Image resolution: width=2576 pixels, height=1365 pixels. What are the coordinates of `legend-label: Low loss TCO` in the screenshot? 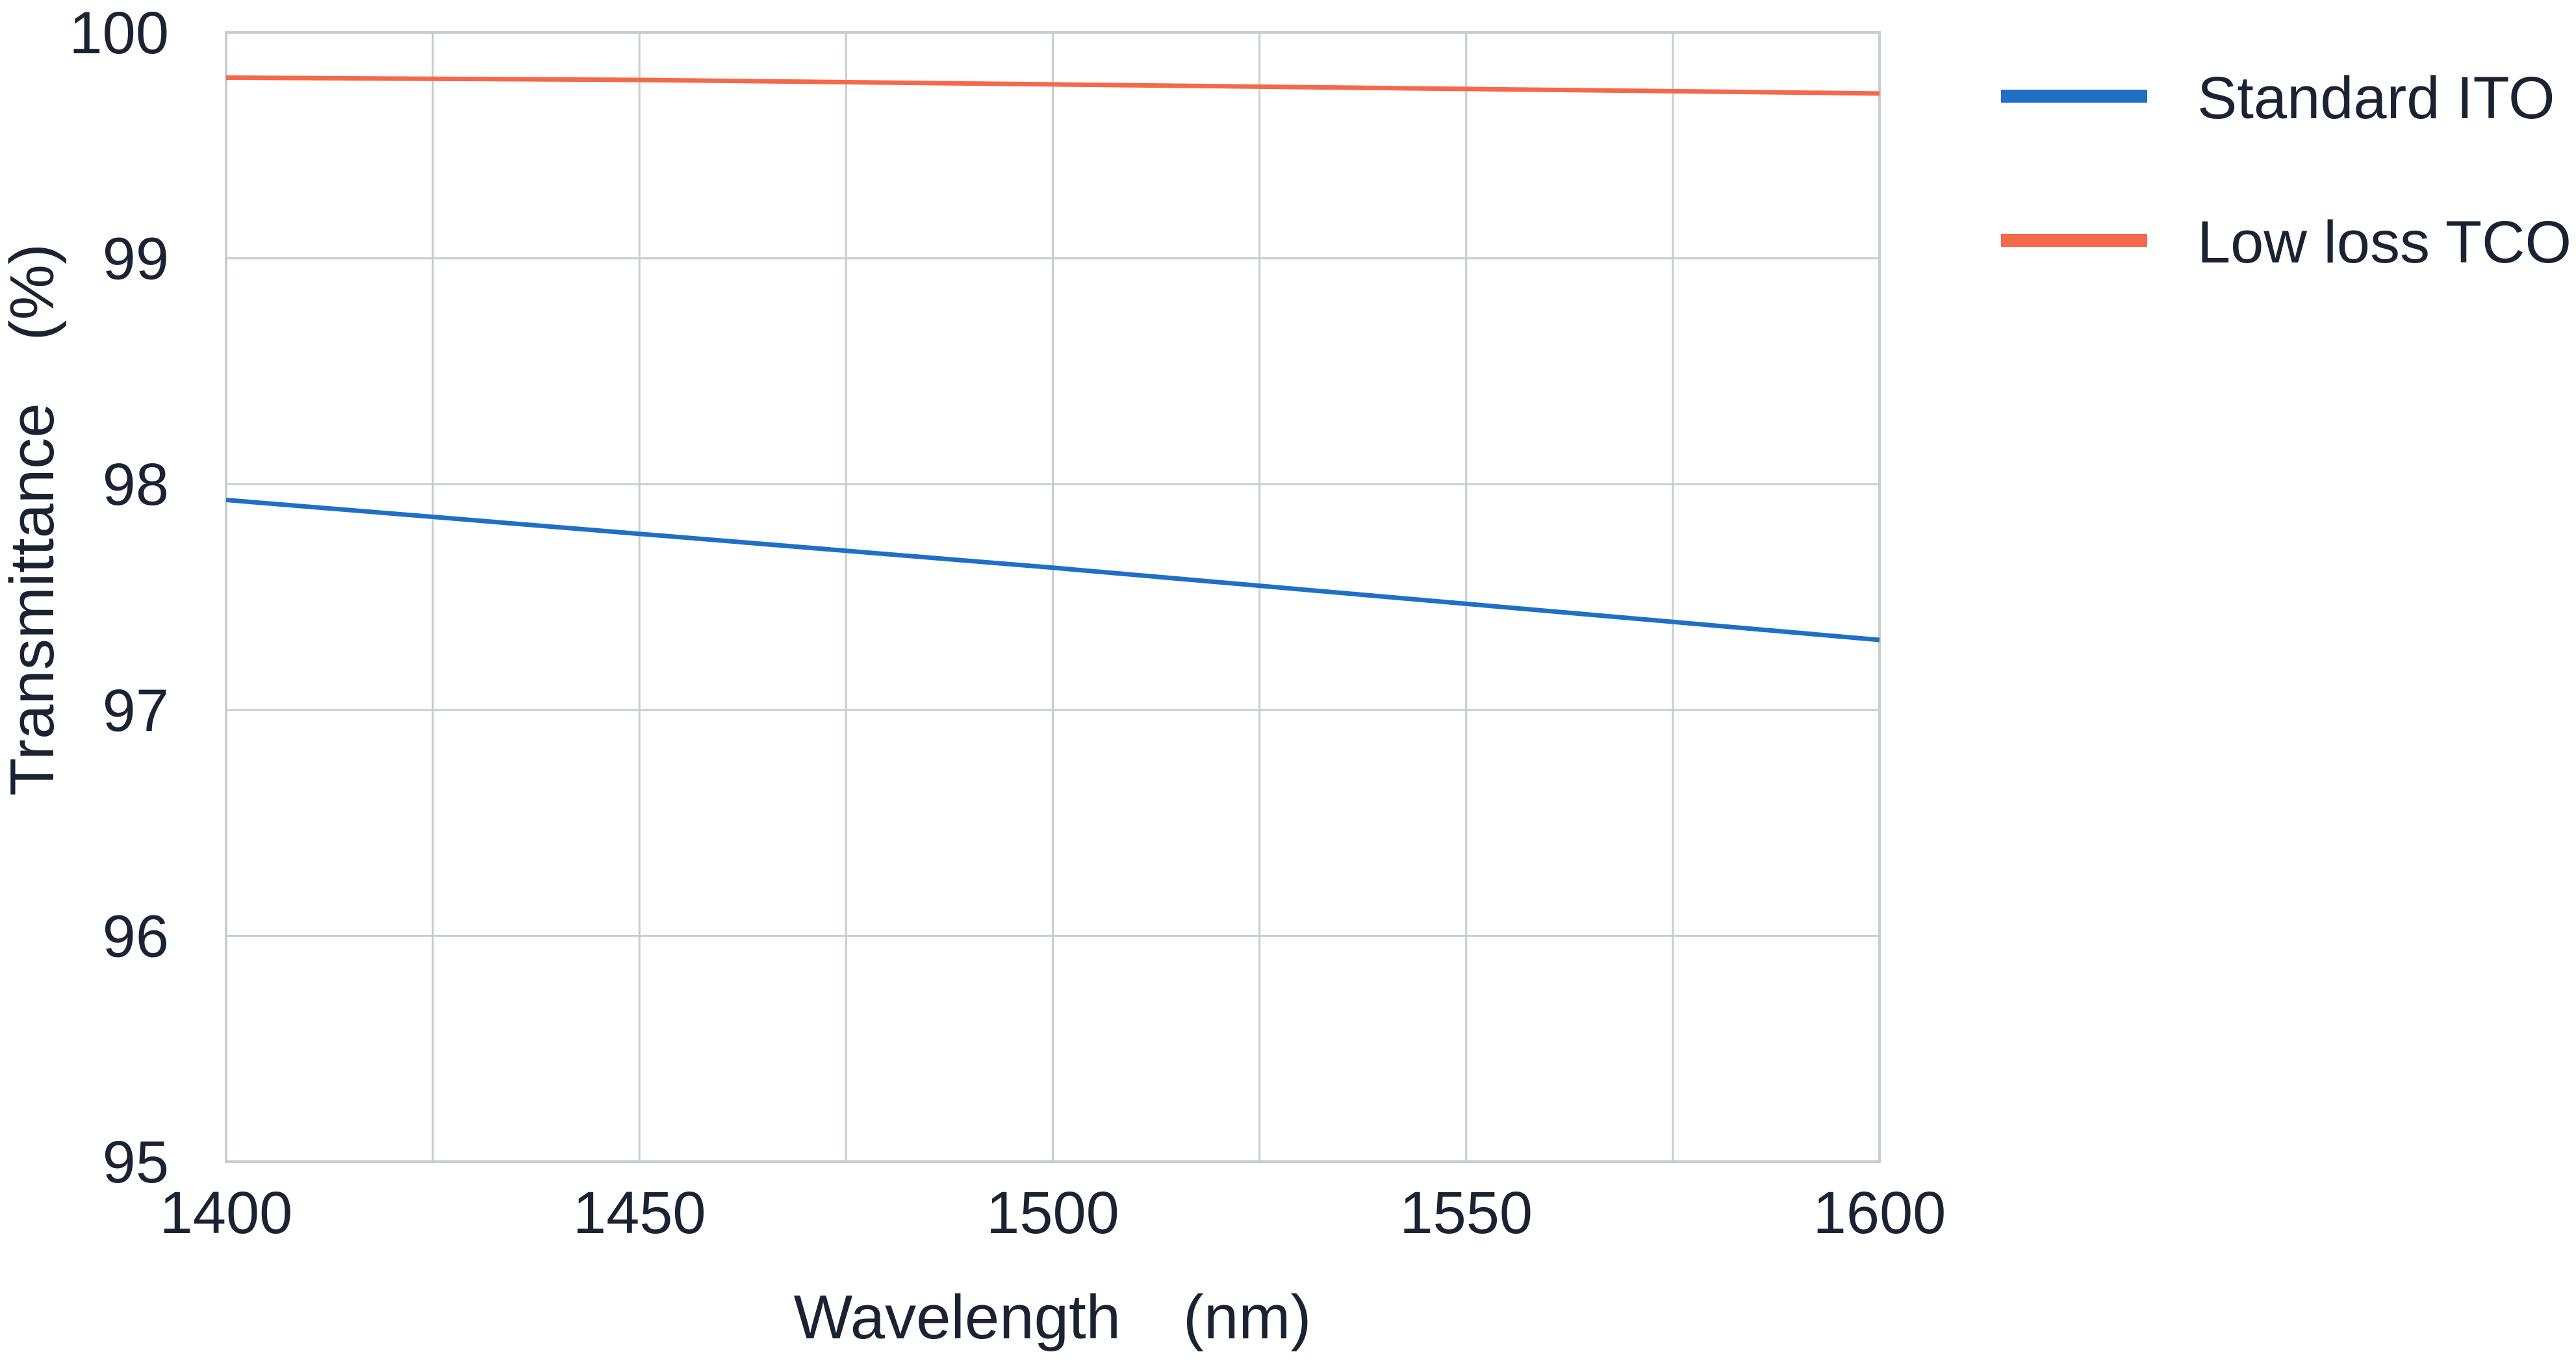 It's located at (2384, 242).